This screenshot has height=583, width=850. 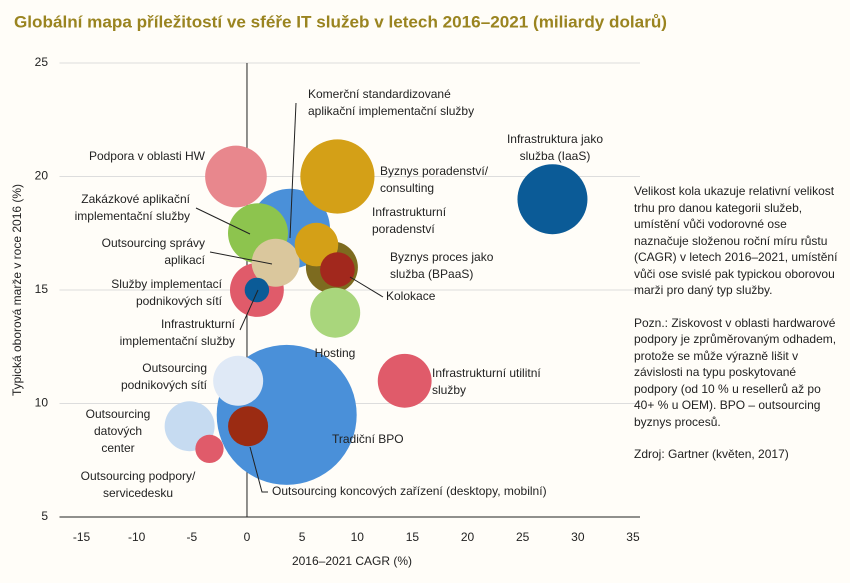 I want to click on bubble-label: servicedesku, so click(x=138, y=493).